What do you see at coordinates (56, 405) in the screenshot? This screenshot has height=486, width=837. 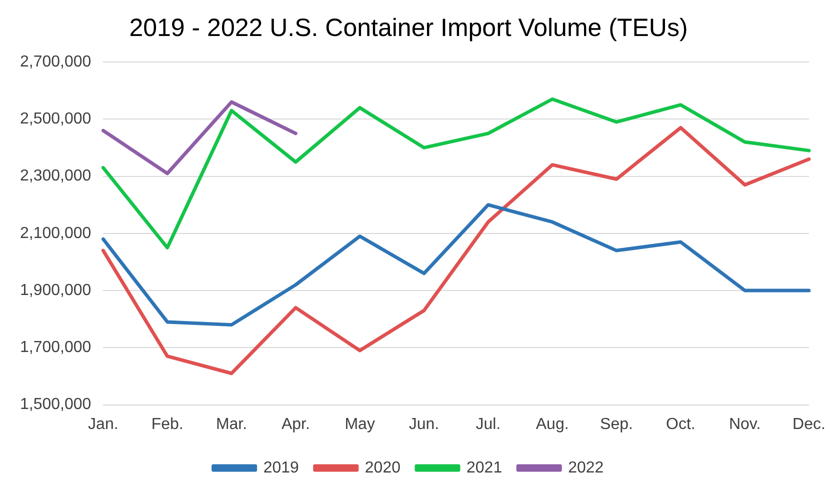 I see `y-tick-label: 1,500,000` at bounding box center [56, 405].